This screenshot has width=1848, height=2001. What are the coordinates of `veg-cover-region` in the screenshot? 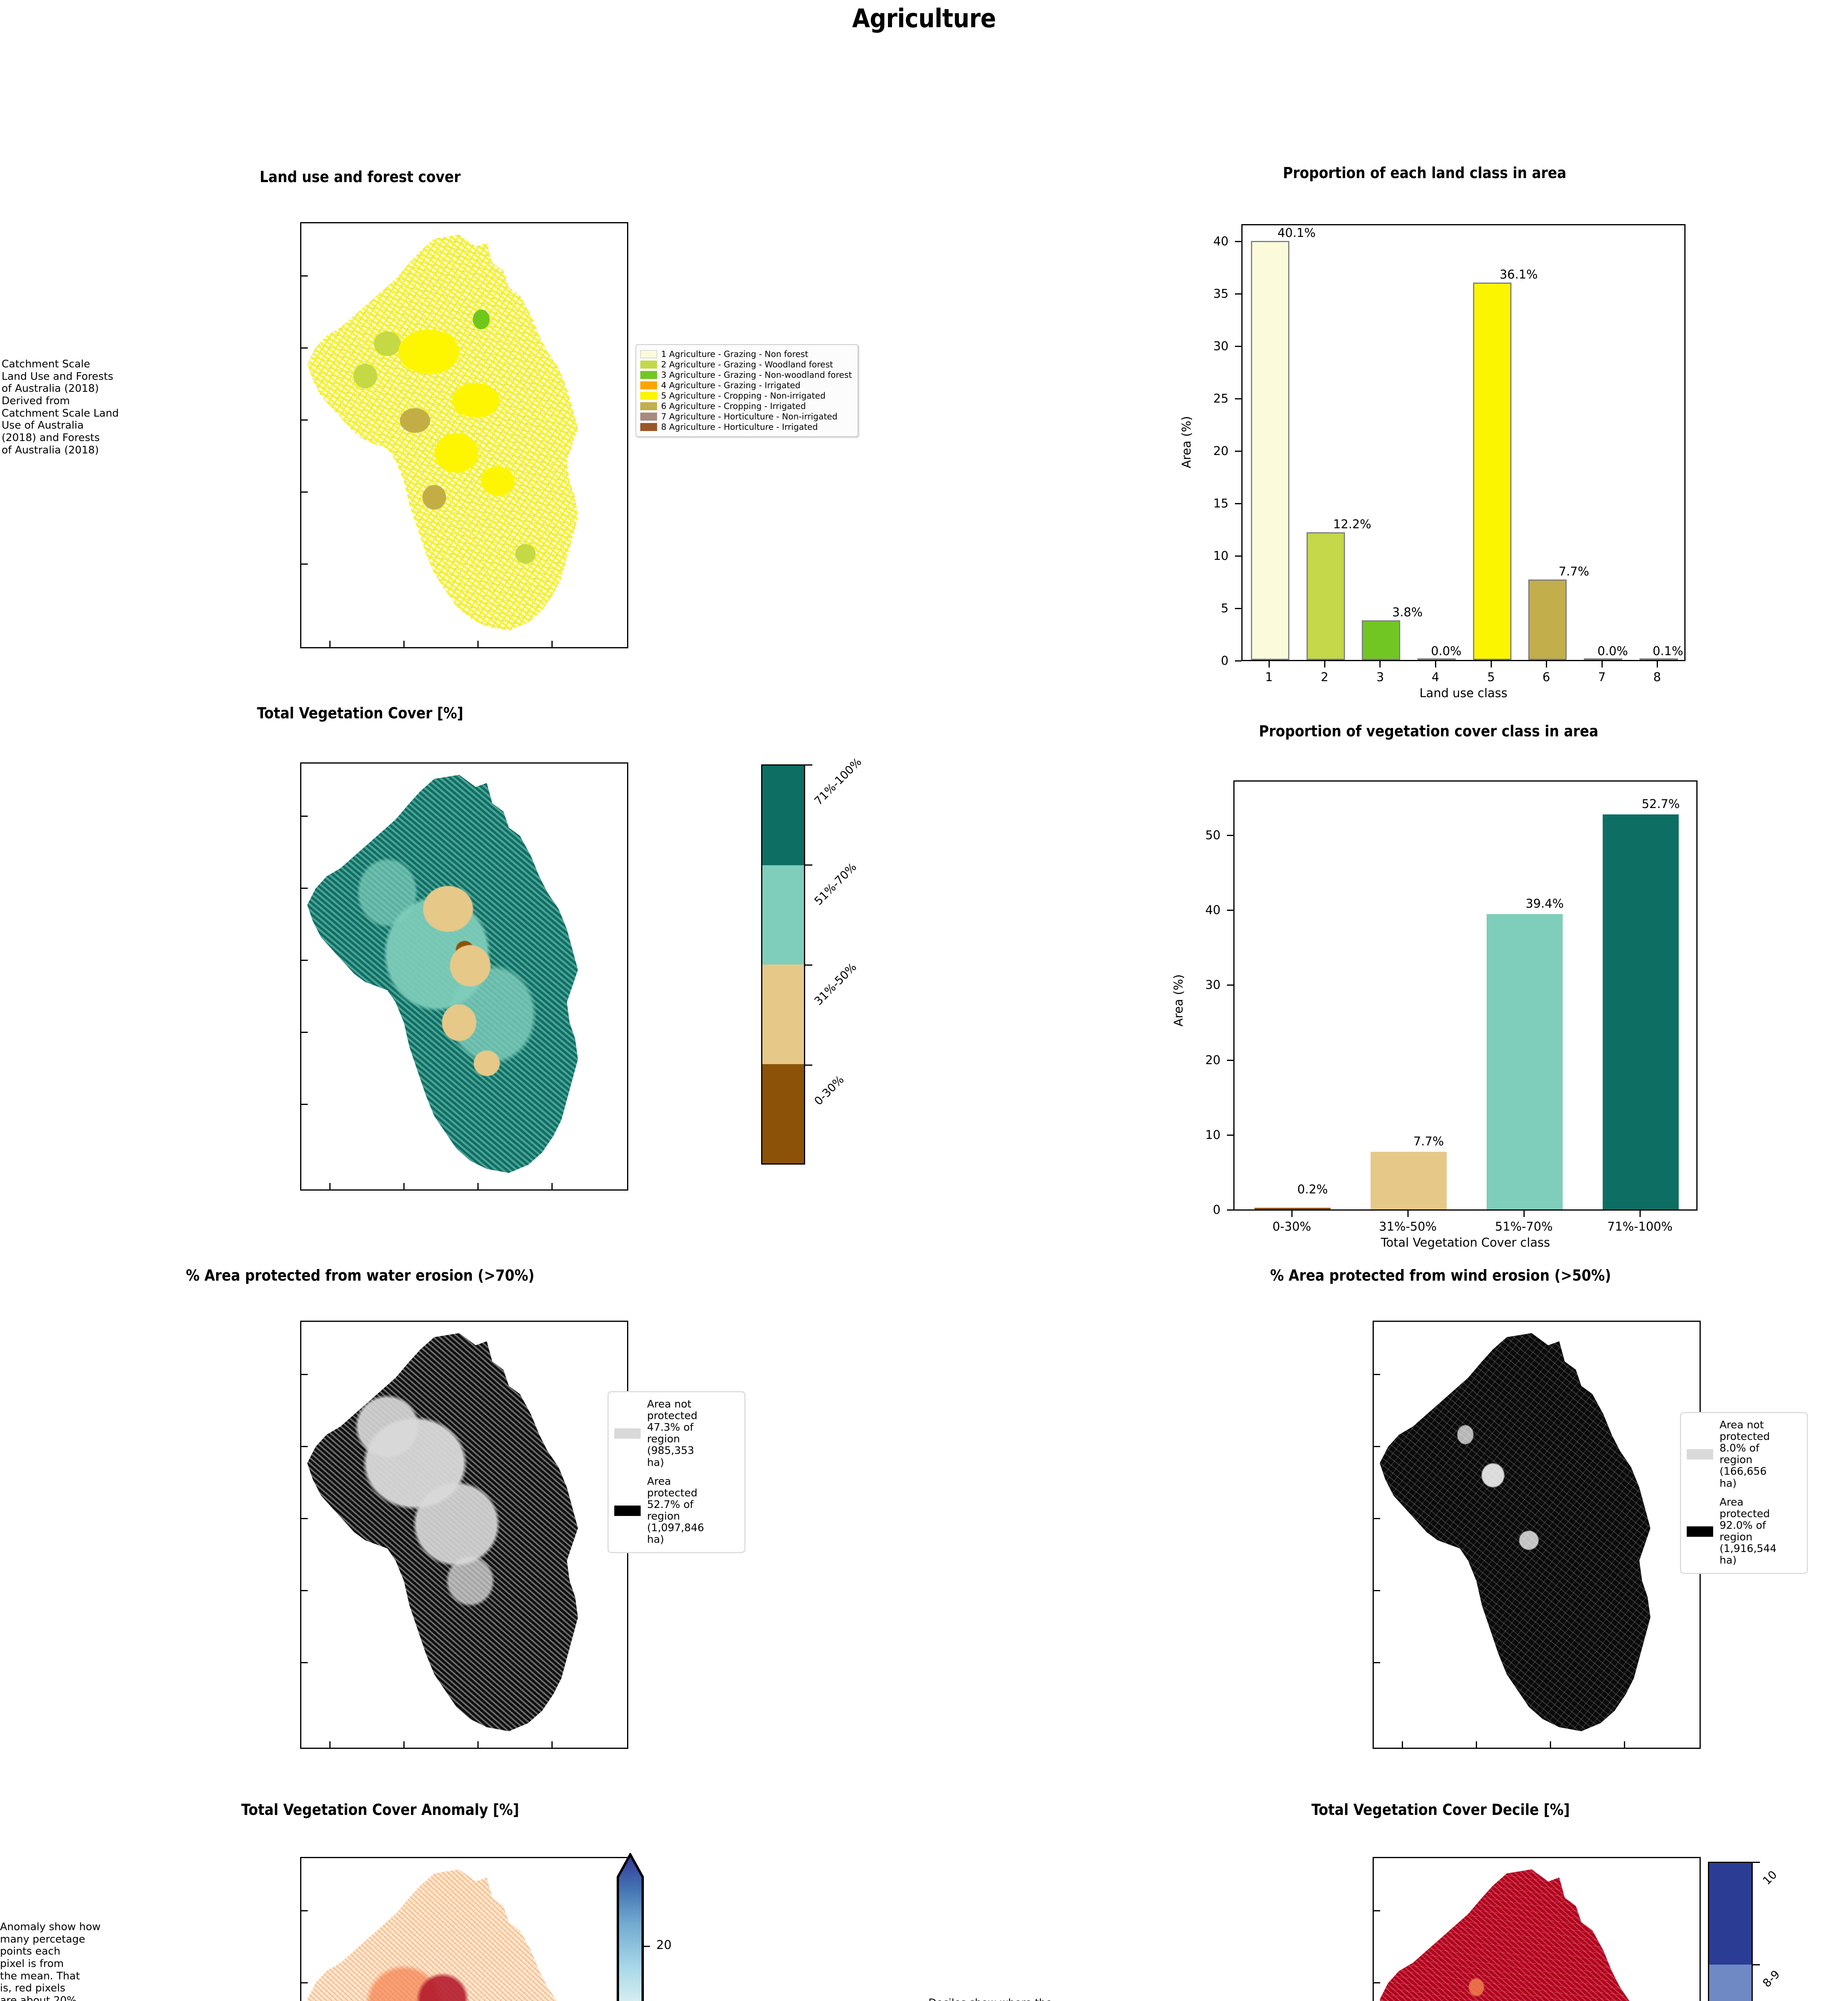 It's located at (442, 974).